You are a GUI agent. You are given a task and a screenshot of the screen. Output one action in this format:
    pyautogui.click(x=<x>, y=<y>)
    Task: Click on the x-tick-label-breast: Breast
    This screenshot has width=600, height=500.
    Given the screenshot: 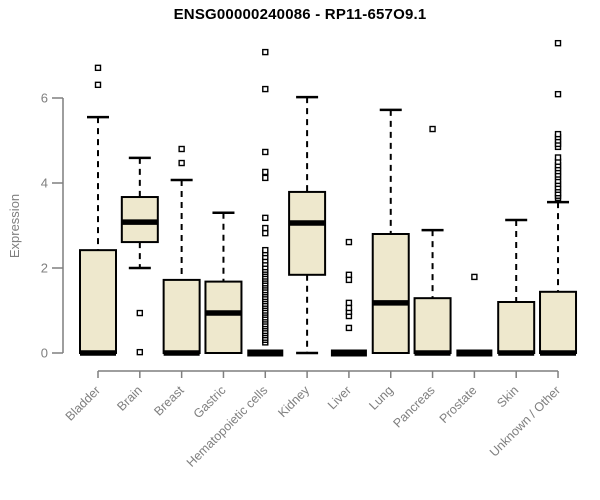 What is the action you would take?
    pyautogui.click(x=169, y=401)
    